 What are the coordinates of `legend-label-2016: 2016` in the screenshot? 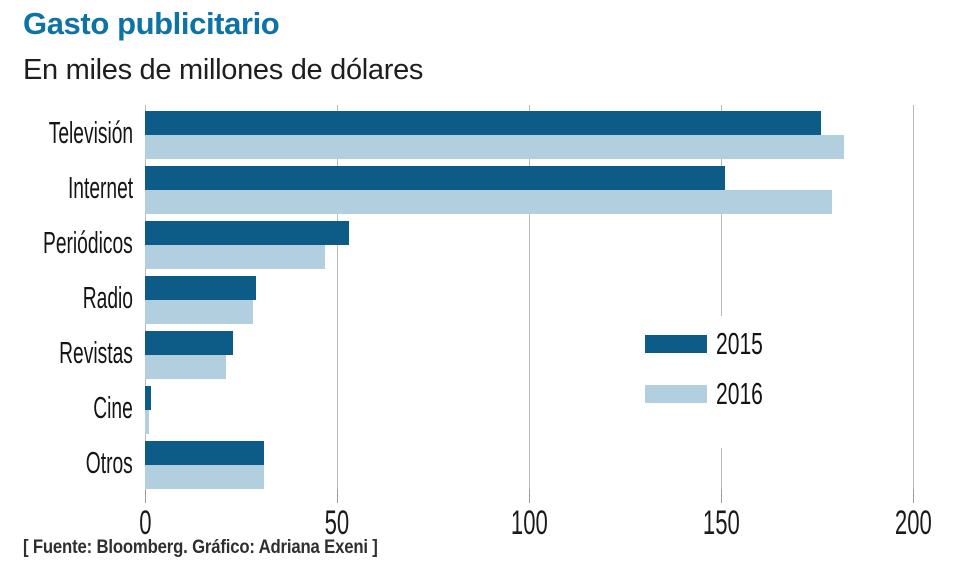 It's located at (750, 394).